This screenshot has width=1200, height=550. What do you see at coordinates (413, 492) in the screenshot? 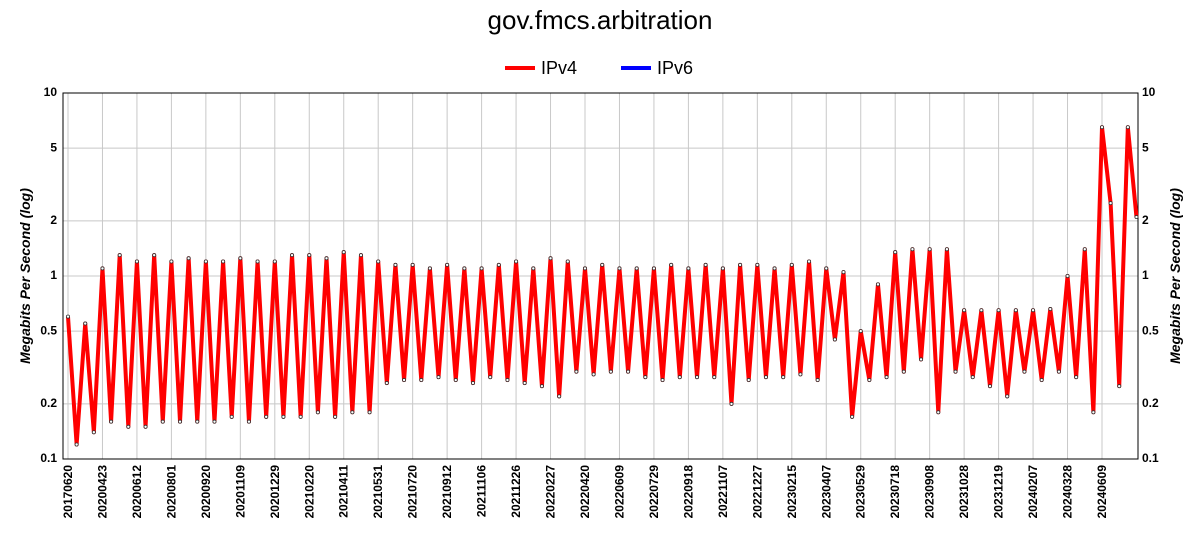
I see `x-tick-label: 20210720` at bounding box center [413, 492].